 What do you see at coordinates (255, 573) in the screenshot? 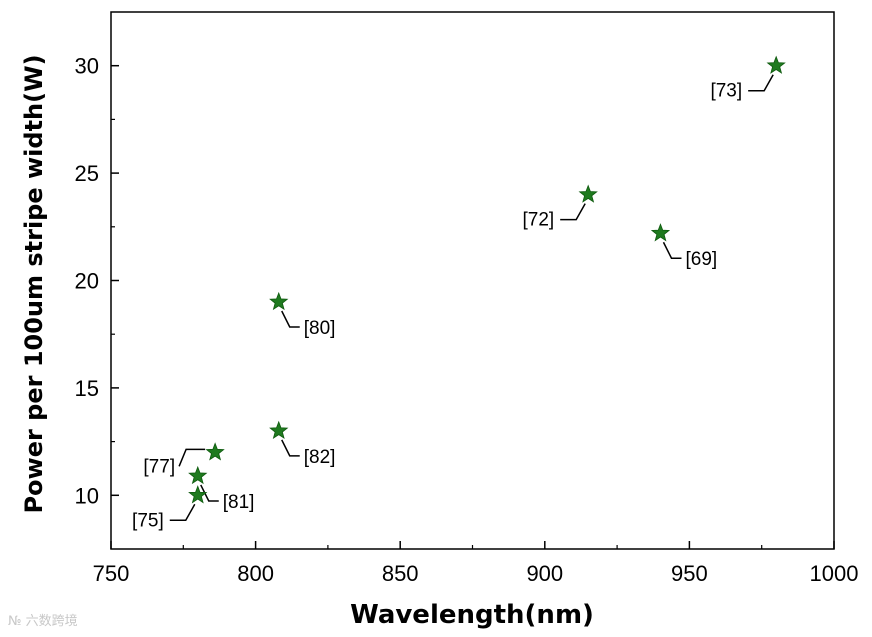
I see `x-tick-label: 800` at bounding box center [255, 573].